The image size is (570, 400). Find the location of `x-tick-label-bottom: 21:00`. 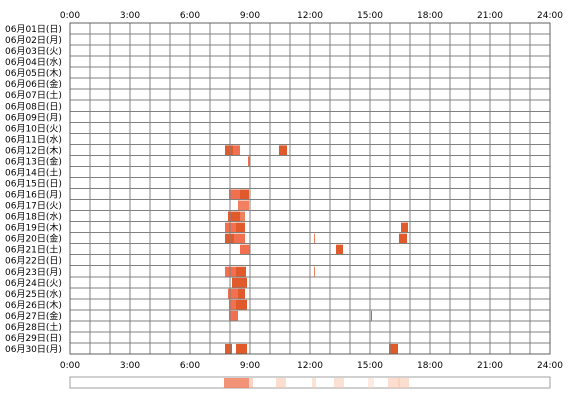

x-tick-label-bottom: 21:00 is located at coordinates (490, 366).